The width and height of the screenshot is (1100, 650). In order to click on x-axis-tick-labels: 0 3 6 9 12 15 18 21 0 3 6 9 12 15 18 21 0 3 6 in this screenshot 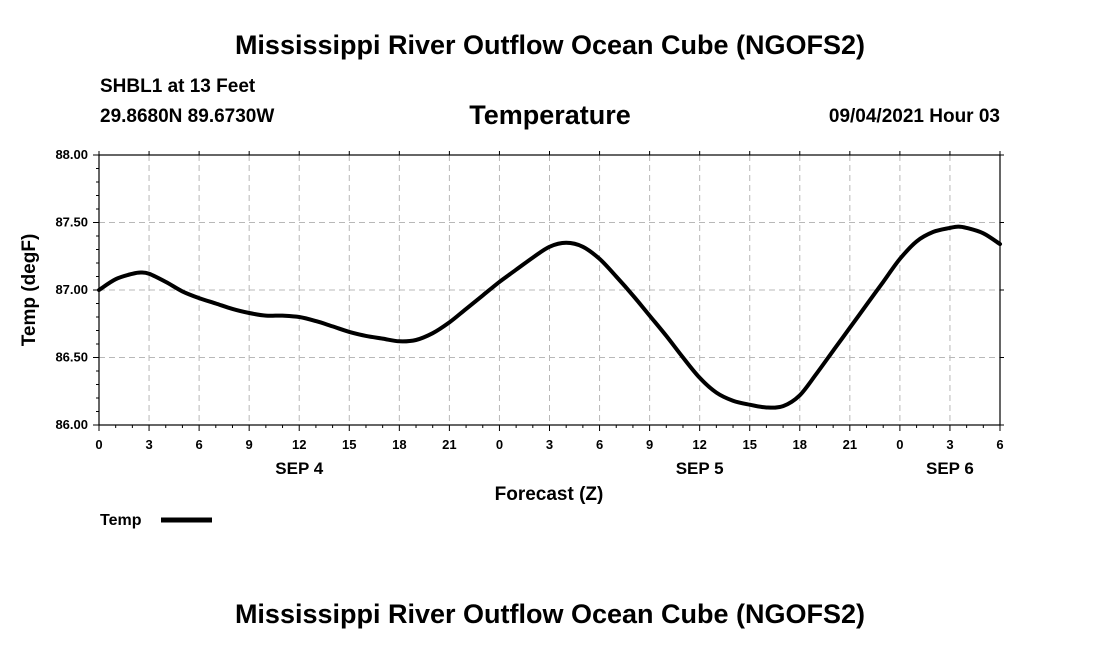, I will do `click(549, 444)`.